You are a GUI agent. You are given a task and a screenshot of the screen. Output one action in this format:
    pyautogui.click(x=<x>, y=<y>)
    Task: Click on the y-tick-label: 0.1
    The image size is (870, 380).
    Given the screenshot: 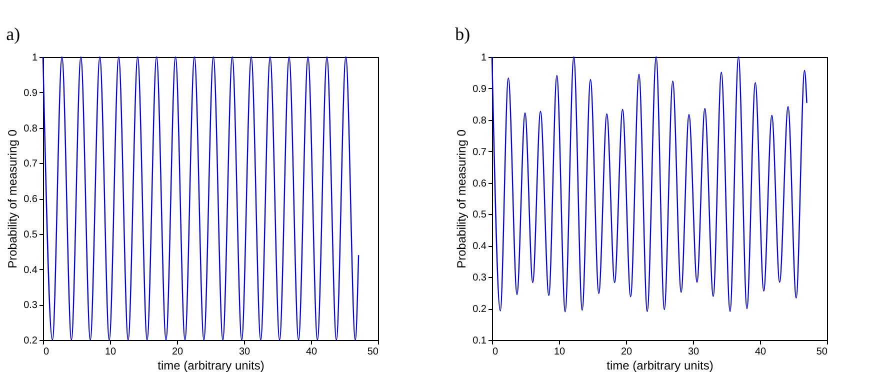 What is the action you would take?
    pyautogui.click(x=479, y=341)
    